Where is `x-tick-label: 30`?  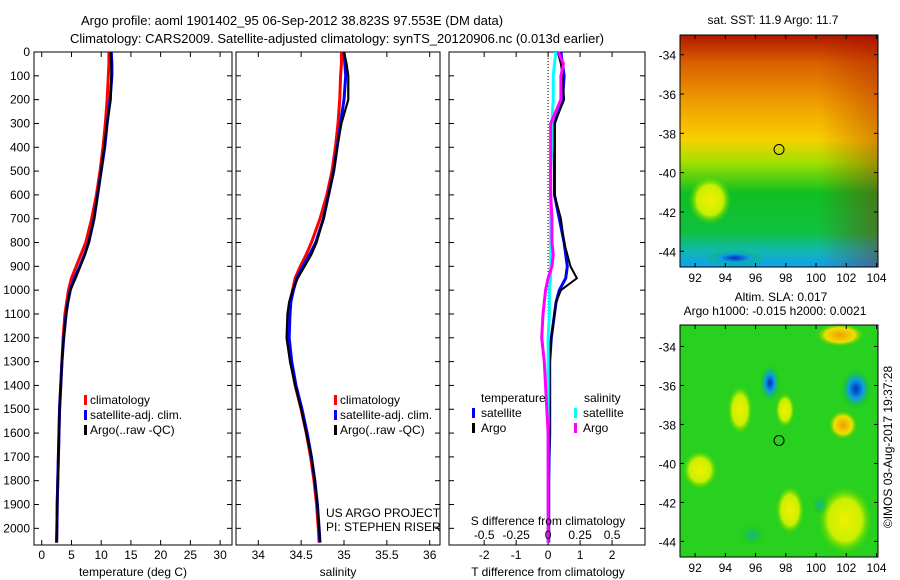 x-tick-label: 30 is located at coordinates (220, 555).